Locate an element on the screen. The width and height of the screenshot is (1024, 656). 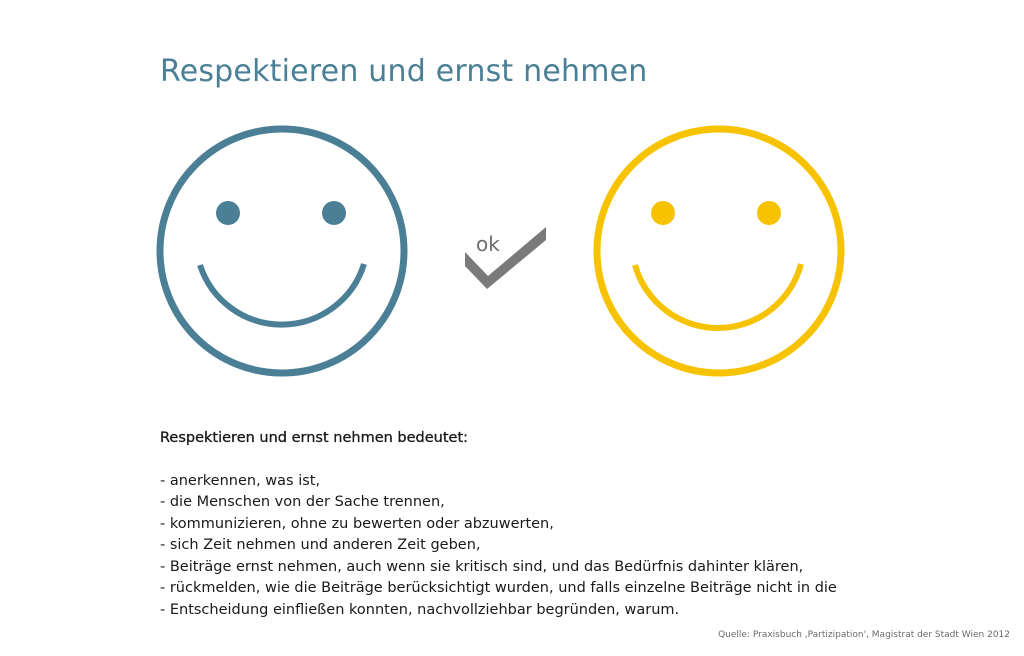
yellow-smiley-mouth is located at coordinates (718, 297).